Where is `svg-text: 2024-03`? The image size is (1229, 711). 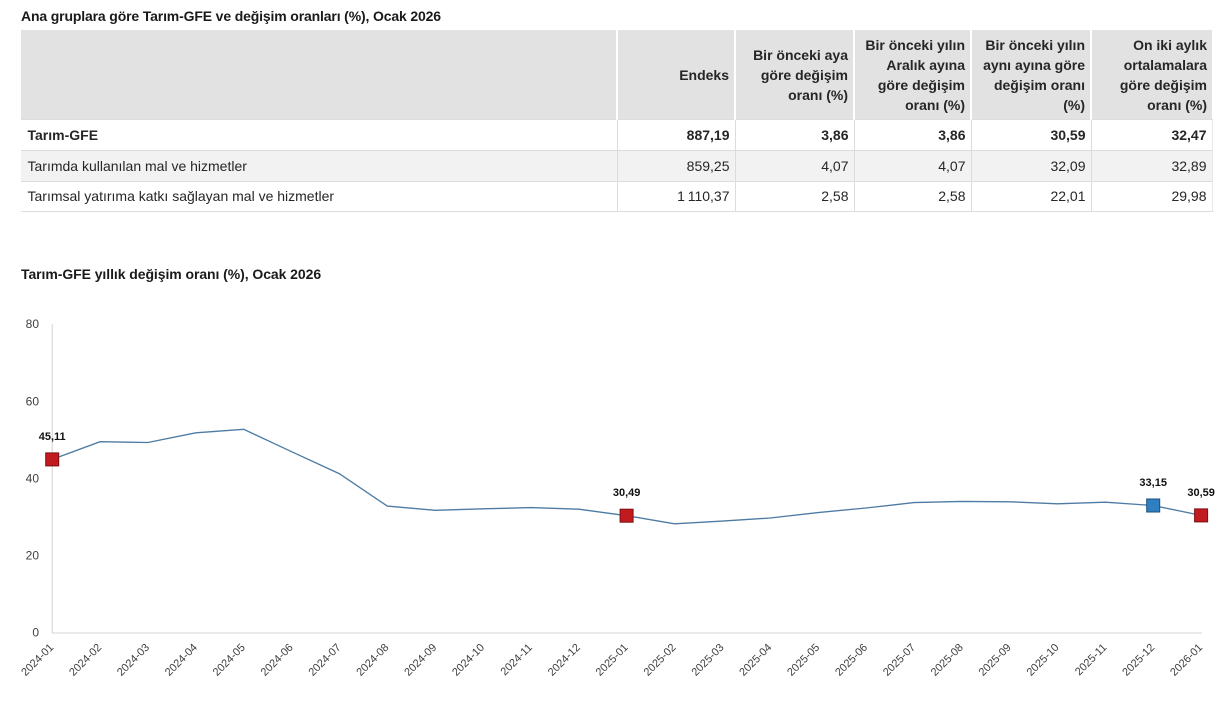
svg-text: 2024-03 is located at coordinates (133, 660).